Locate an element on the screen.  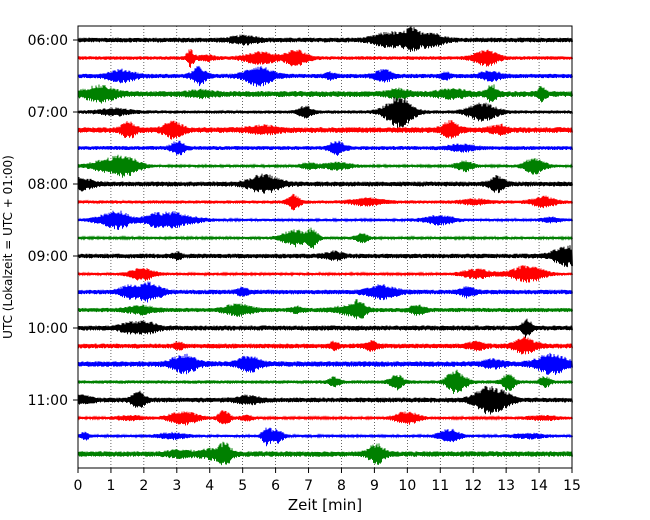
x-tick-label: 11 is located at coordinates (440, 486).